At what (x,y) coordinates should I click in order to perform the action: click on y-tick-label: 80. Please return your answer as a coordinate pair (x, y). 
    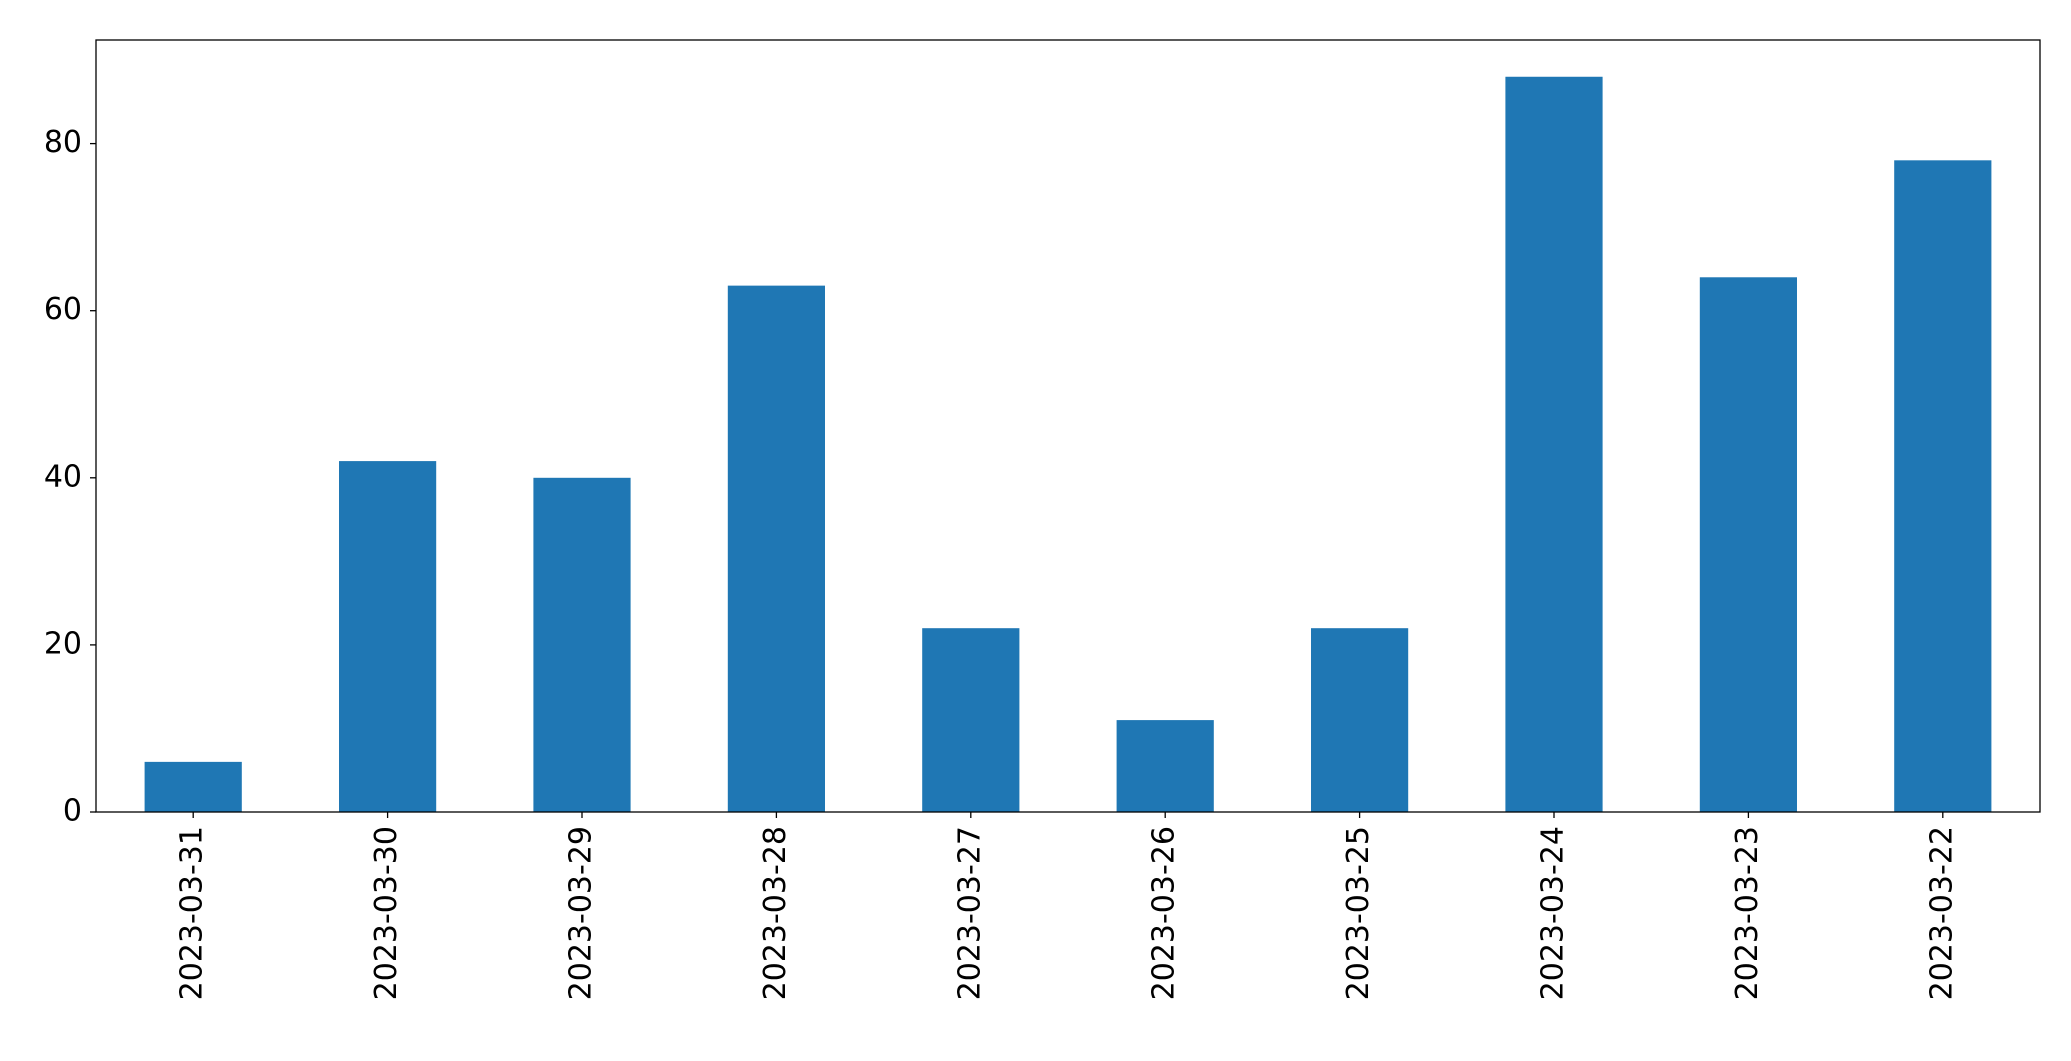
    Looking at the image, I should click on (63, 142).